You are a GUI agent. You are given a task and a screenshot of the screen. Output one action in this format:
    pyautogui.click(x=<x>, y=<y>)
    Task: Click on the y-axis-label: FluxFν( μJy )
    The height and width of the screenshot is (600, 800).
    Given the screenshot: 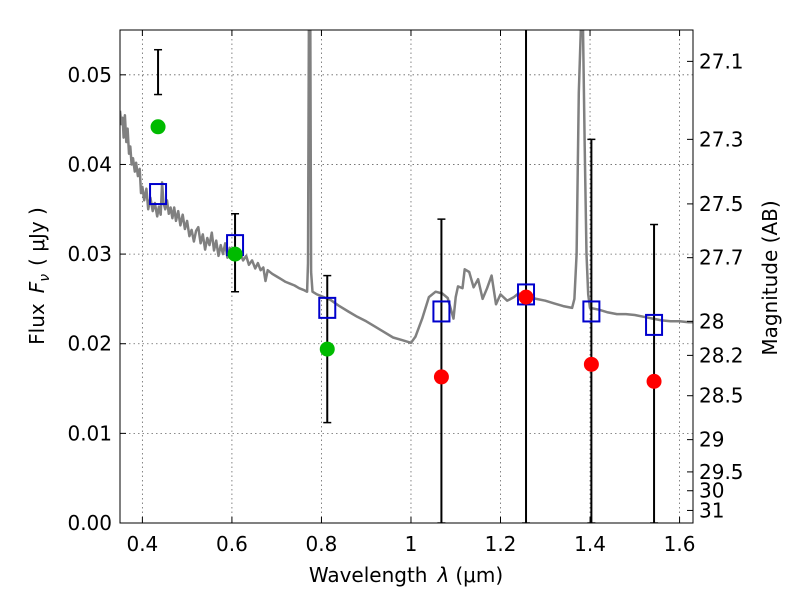 What is the action you would take?
    pyautogui.click(x=39, y=276)
    